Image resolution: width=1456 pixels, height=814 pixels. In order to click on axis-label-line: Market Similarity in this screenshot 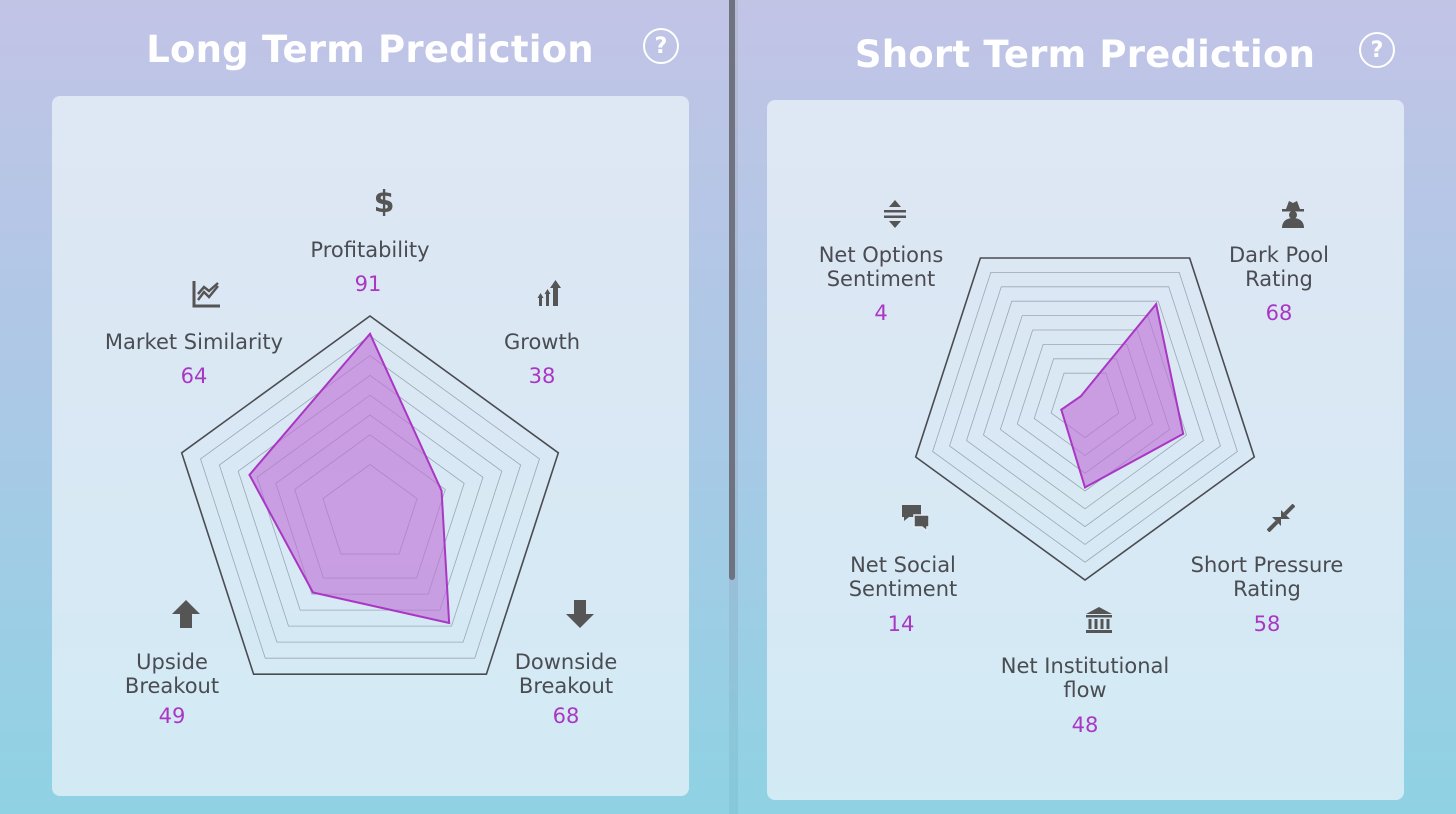, I will do `click(194, 342)`.